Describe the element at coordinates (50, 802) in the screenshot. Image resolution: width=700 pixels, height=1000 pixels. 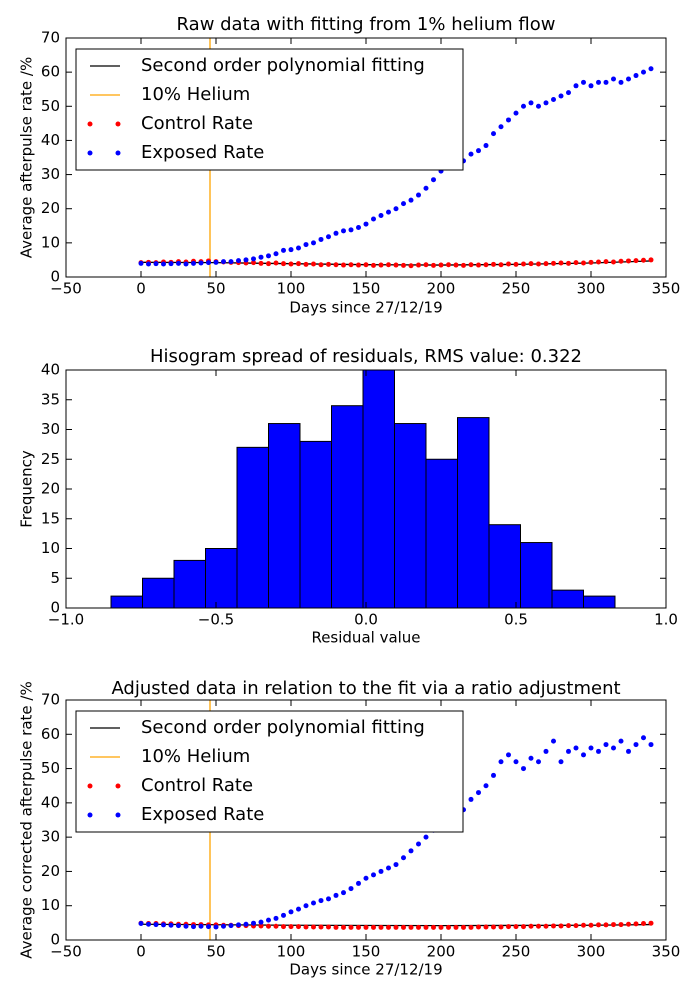
I see `y-tick-label: 40` at that location.